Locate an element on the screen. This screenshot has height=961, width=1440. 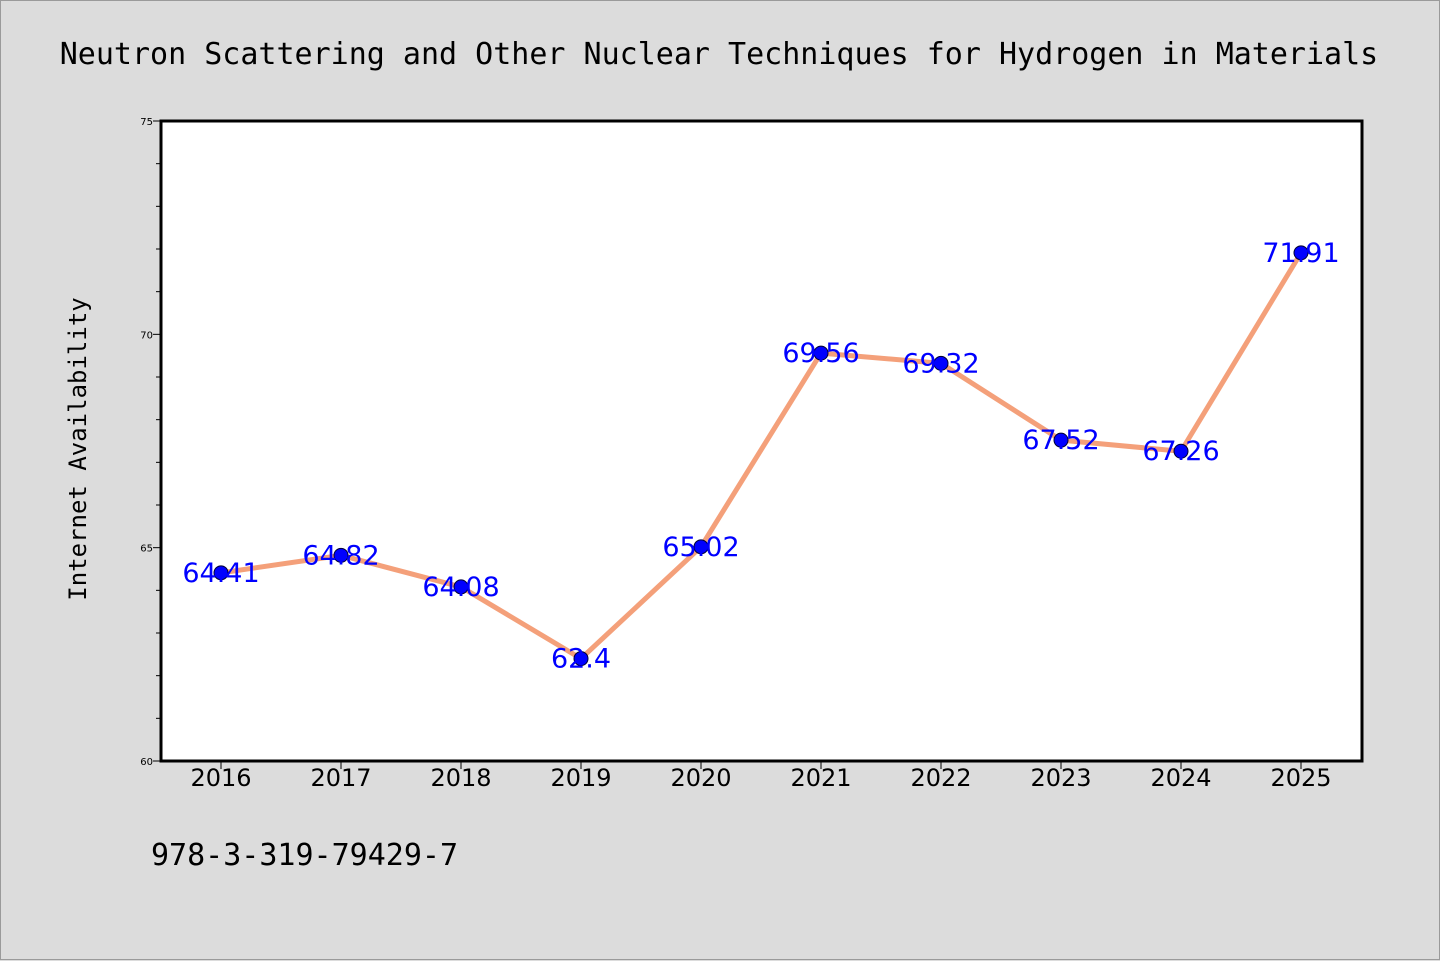
x-tick-label: 2017 is located at coordinates (340, 778).